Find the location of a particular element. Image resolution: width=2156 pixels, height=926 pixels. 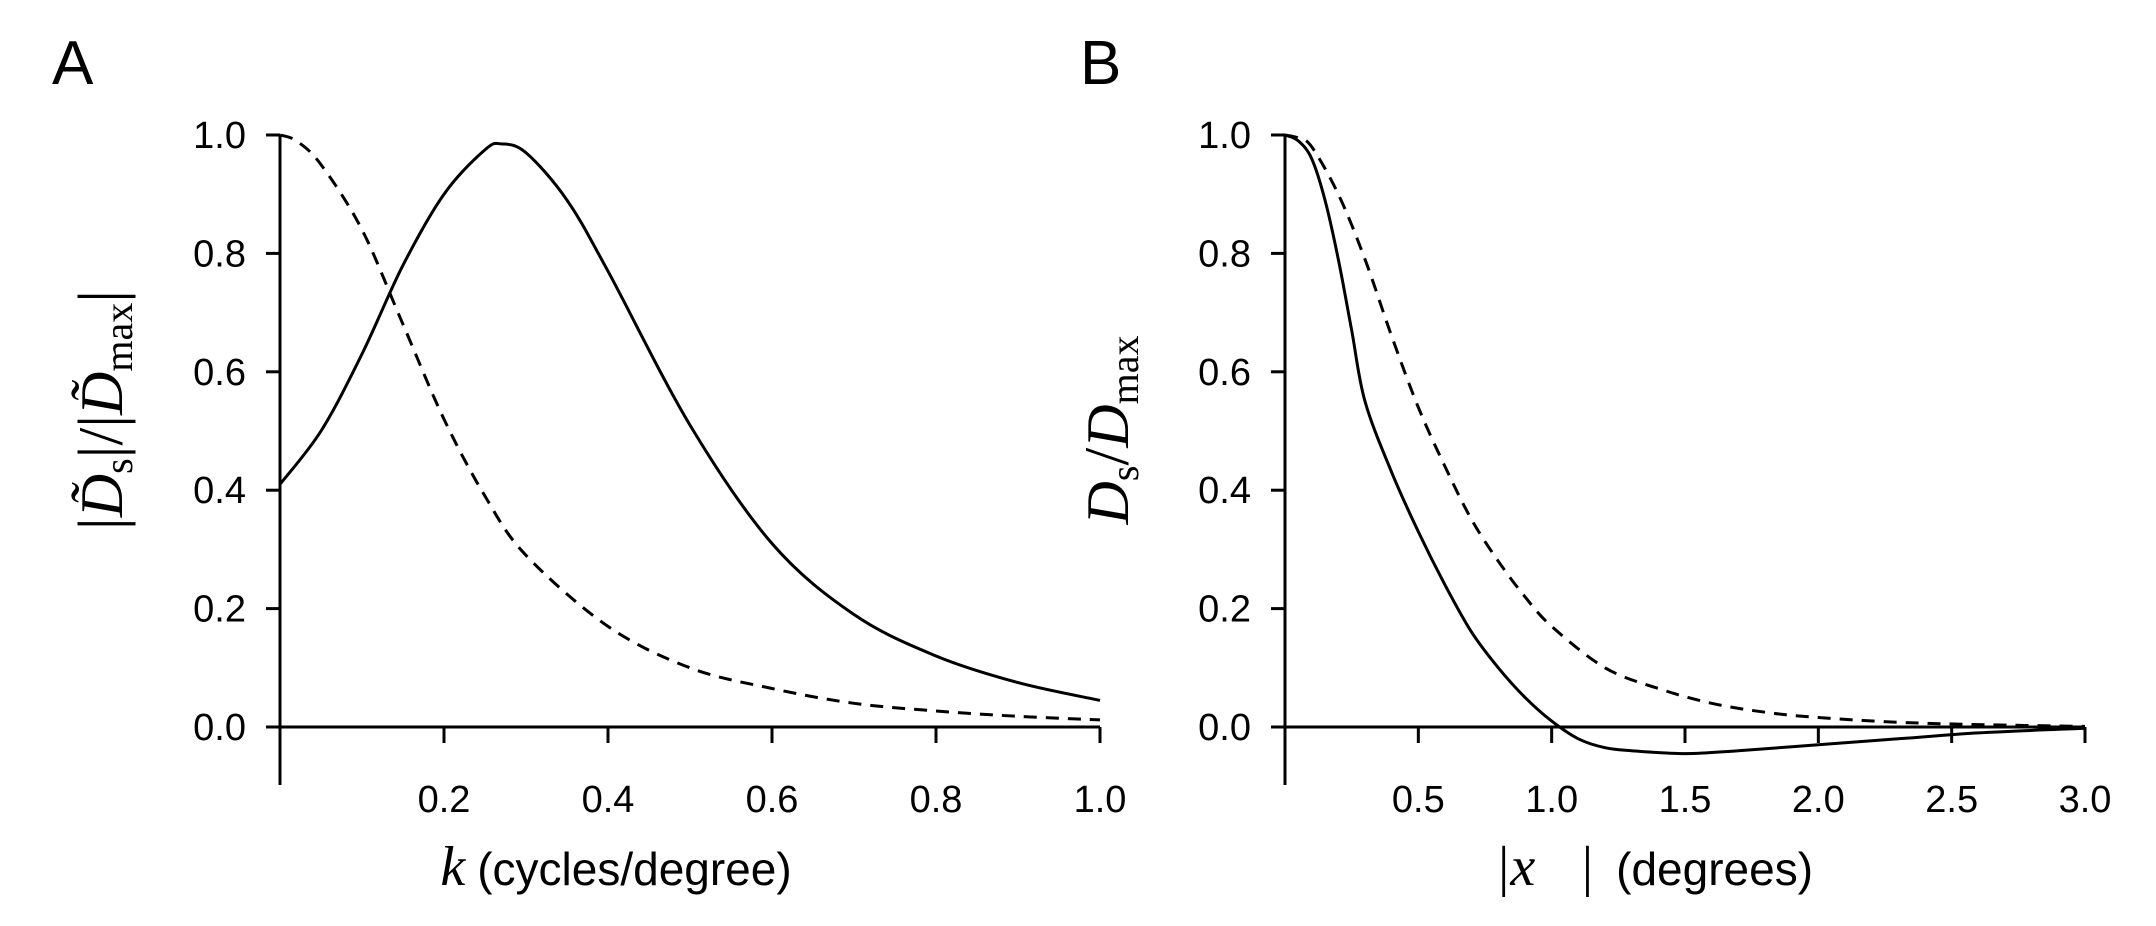

panel-b-x-tick-label: 0.5 is located at coordinates (1418, 800).